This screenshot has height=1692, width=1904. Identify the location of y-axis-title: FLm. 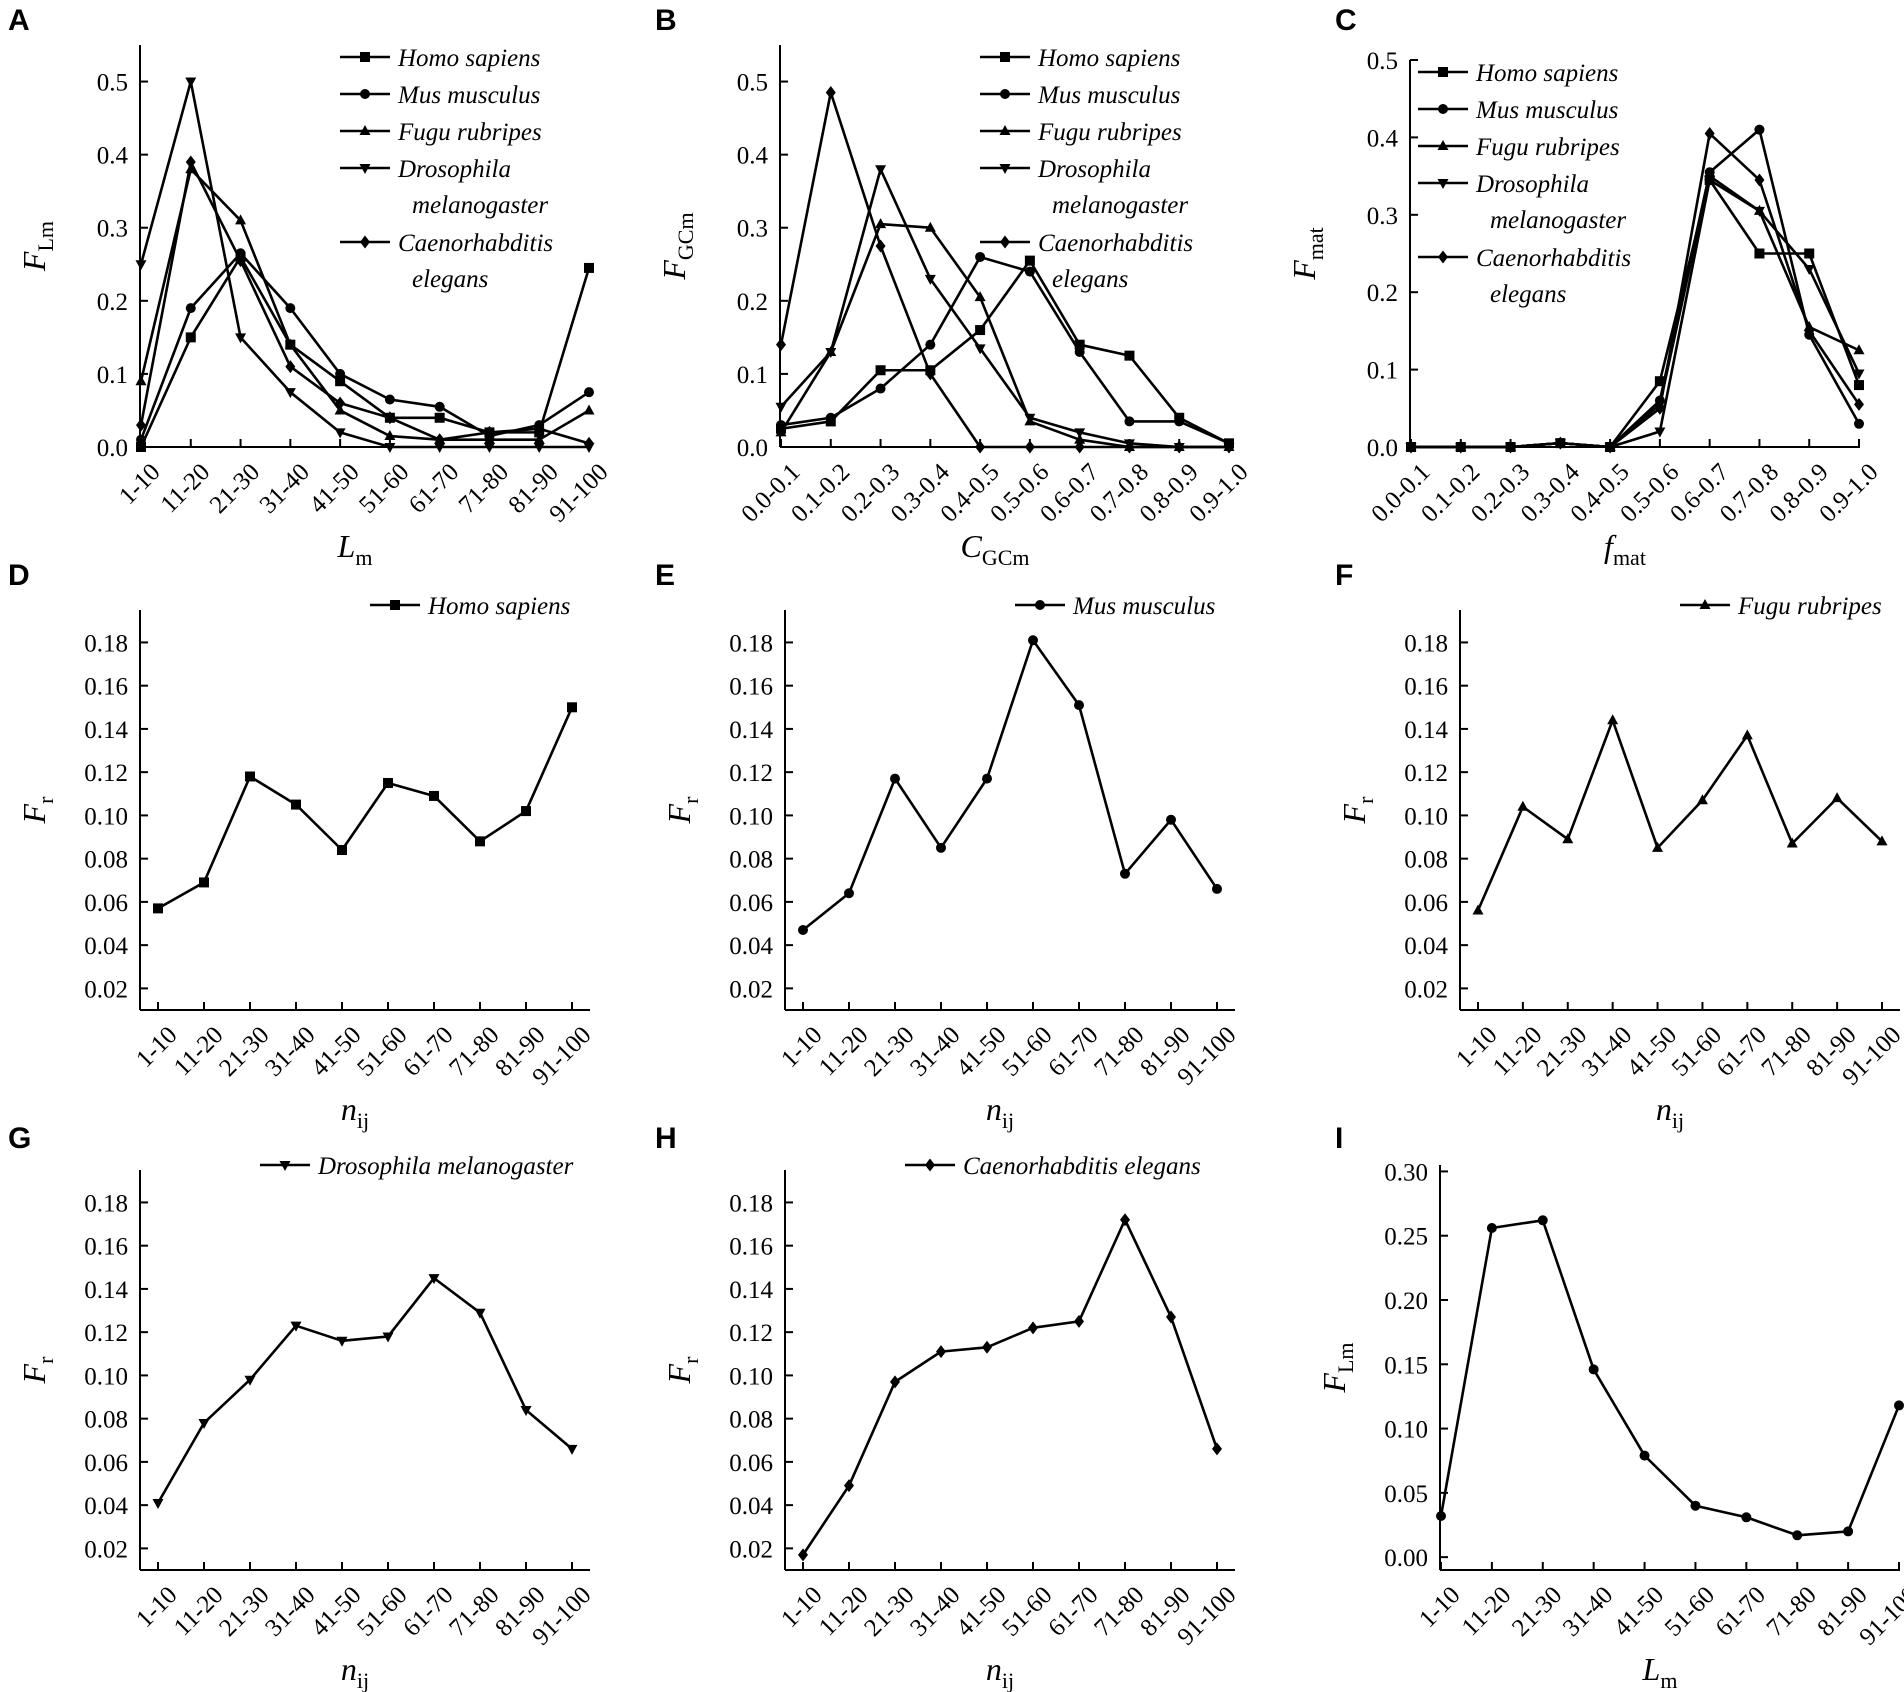
(1337, 1367).